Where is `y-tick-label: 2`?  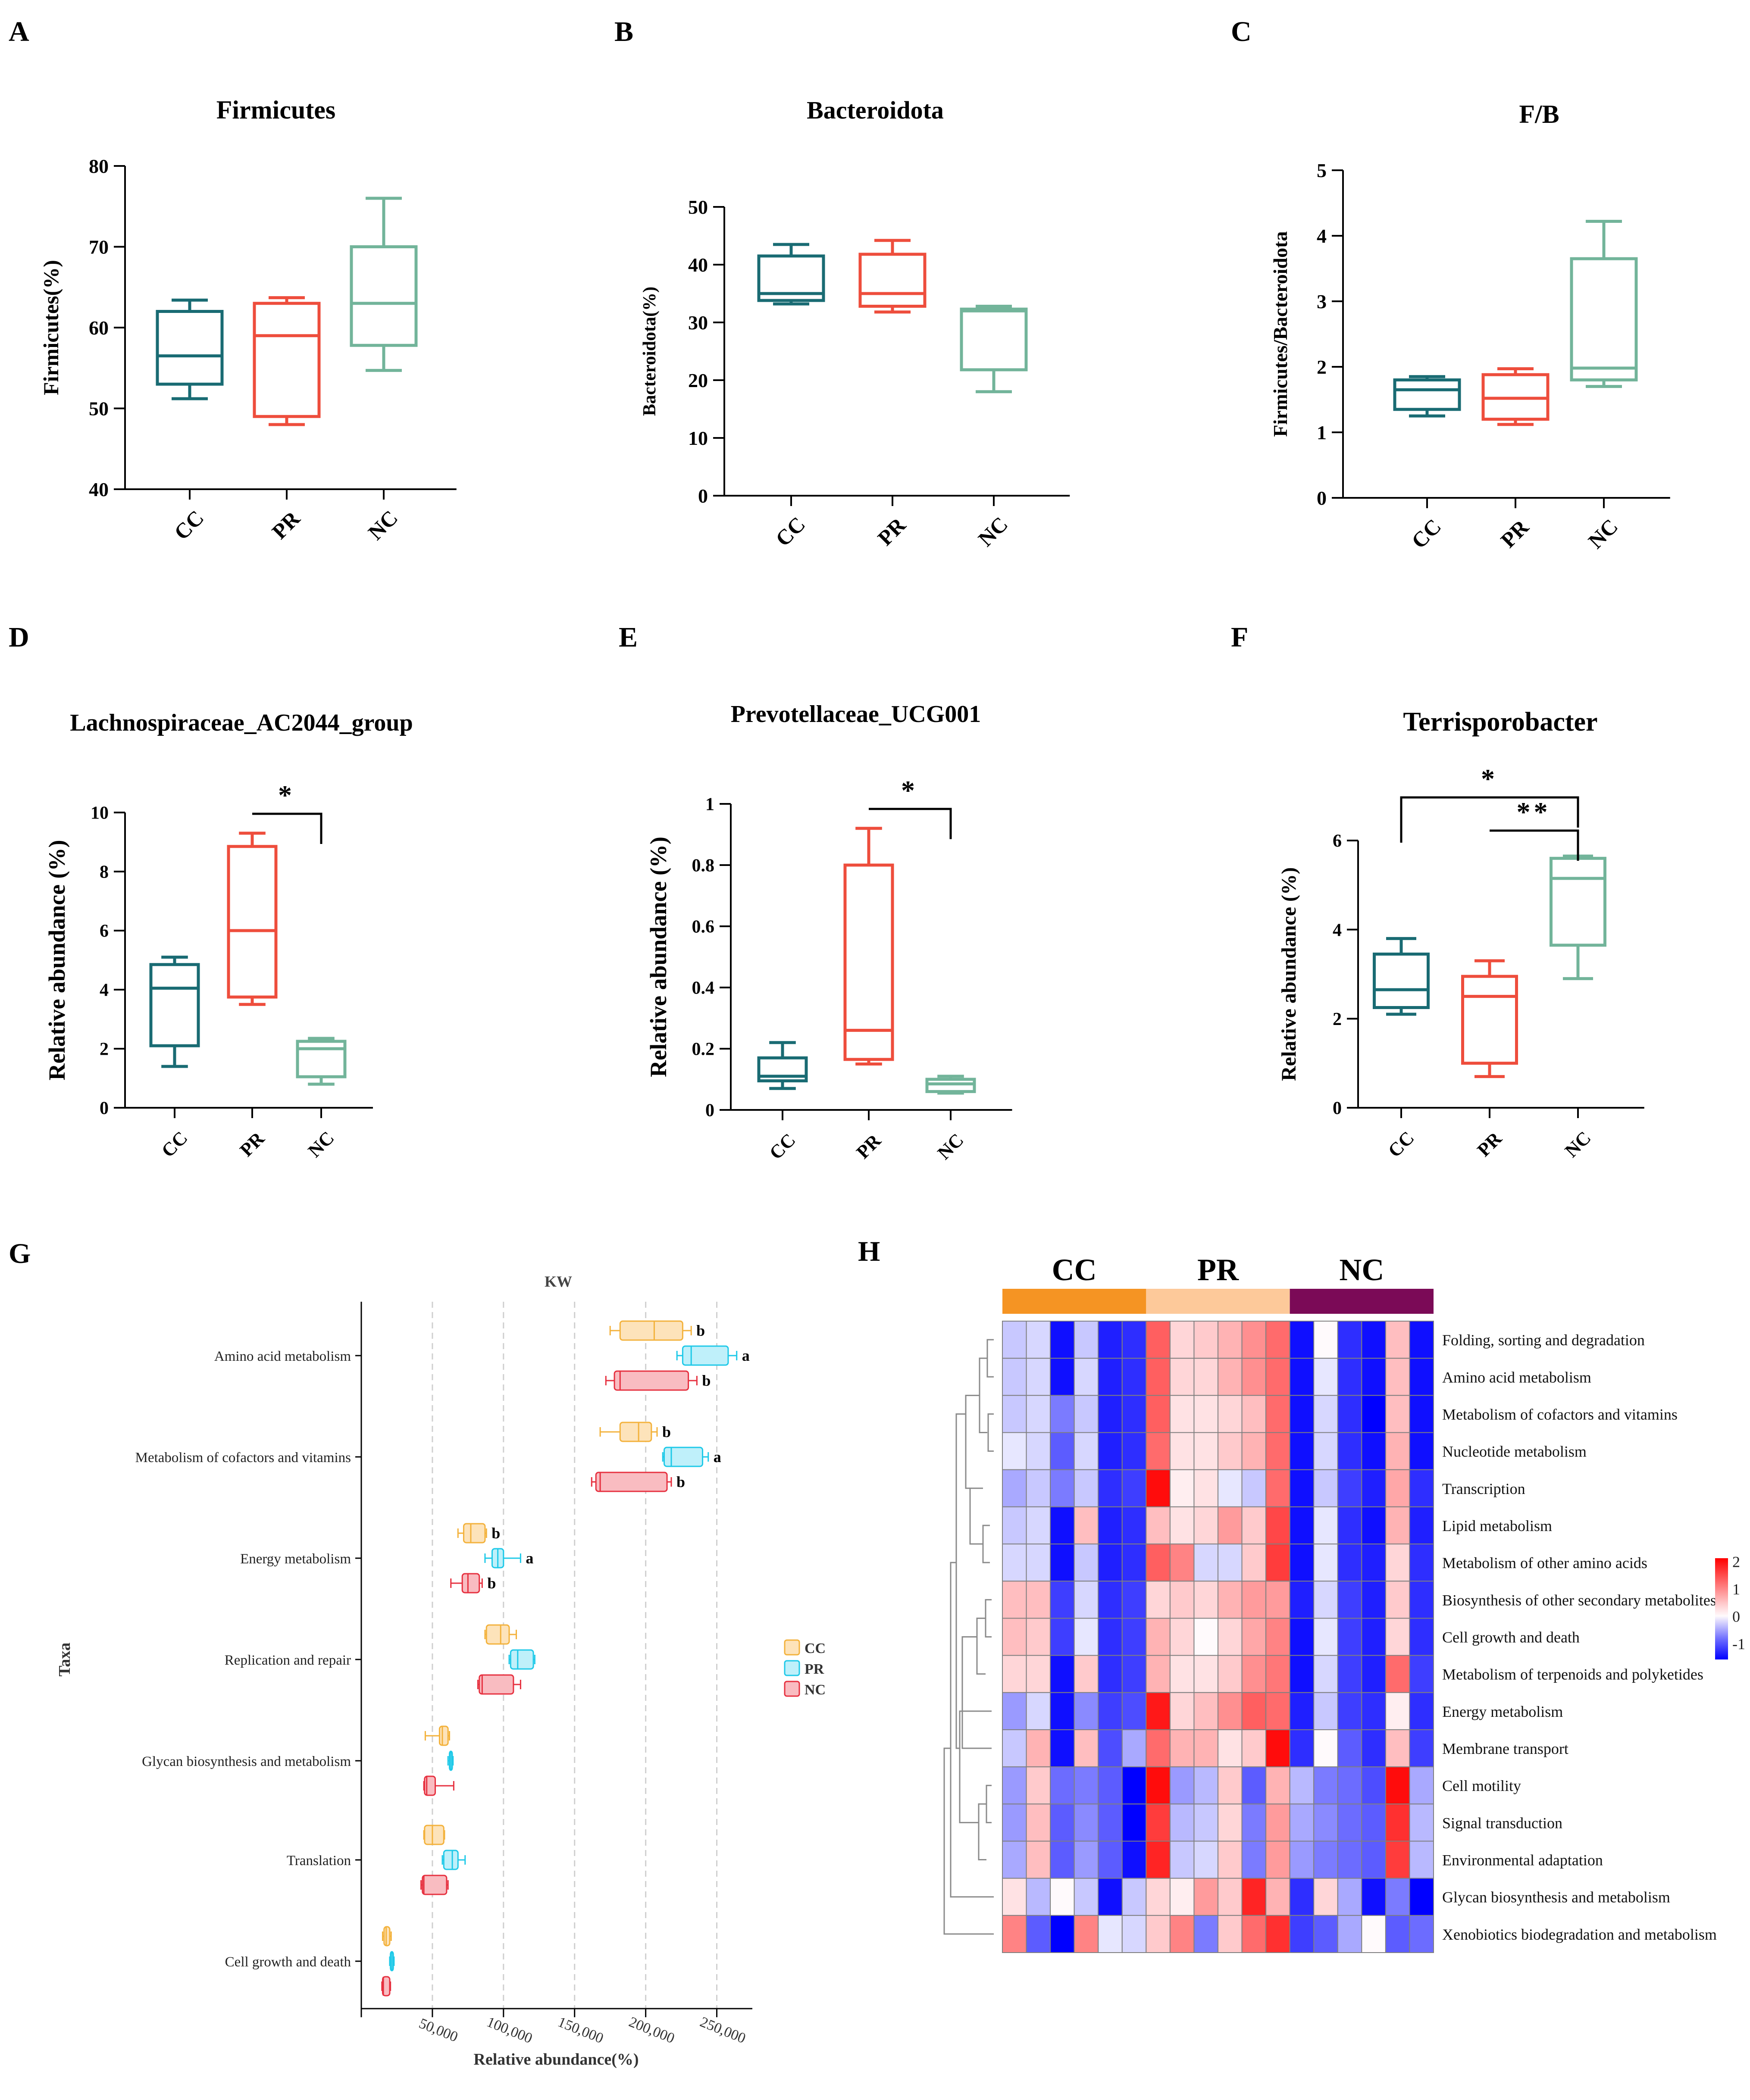 y-tick-label: 2 is located at coordinates (1322, 367).